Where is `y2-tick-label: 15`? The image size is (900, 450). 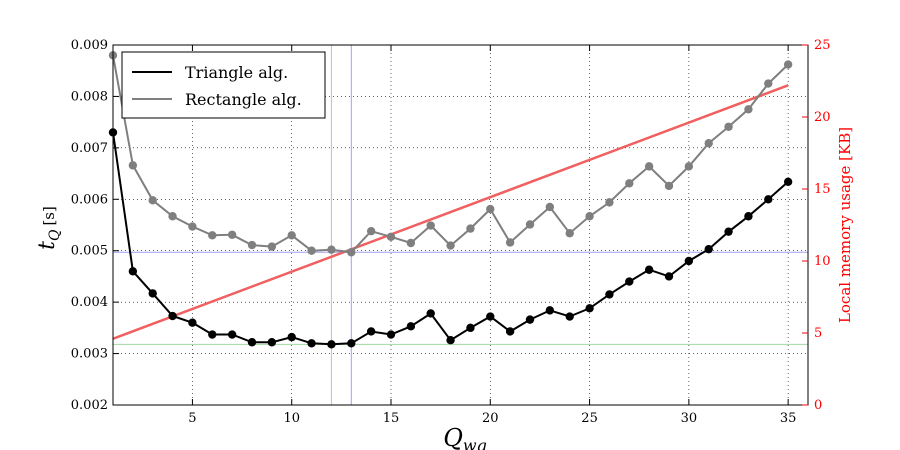
y2-tick-label: 15 is located at coordinates (822, 189).